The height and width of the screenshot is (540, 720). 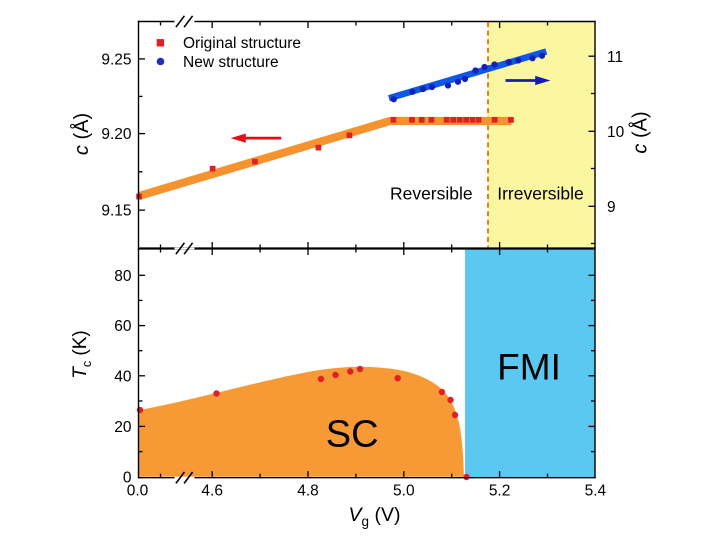 I want to click on svg-text: 9.25, so click(x=116, y=60).